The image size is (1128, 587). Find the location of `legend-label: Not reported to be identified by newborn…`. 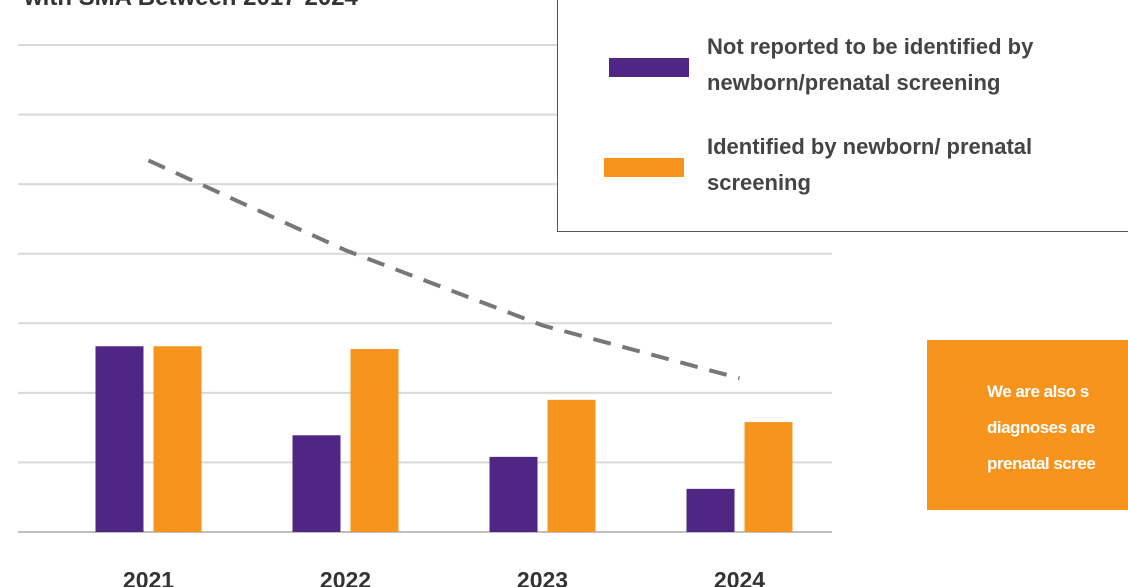

legend-label: Not reported to be identified by newborn… is located at coordinates (870, 64).